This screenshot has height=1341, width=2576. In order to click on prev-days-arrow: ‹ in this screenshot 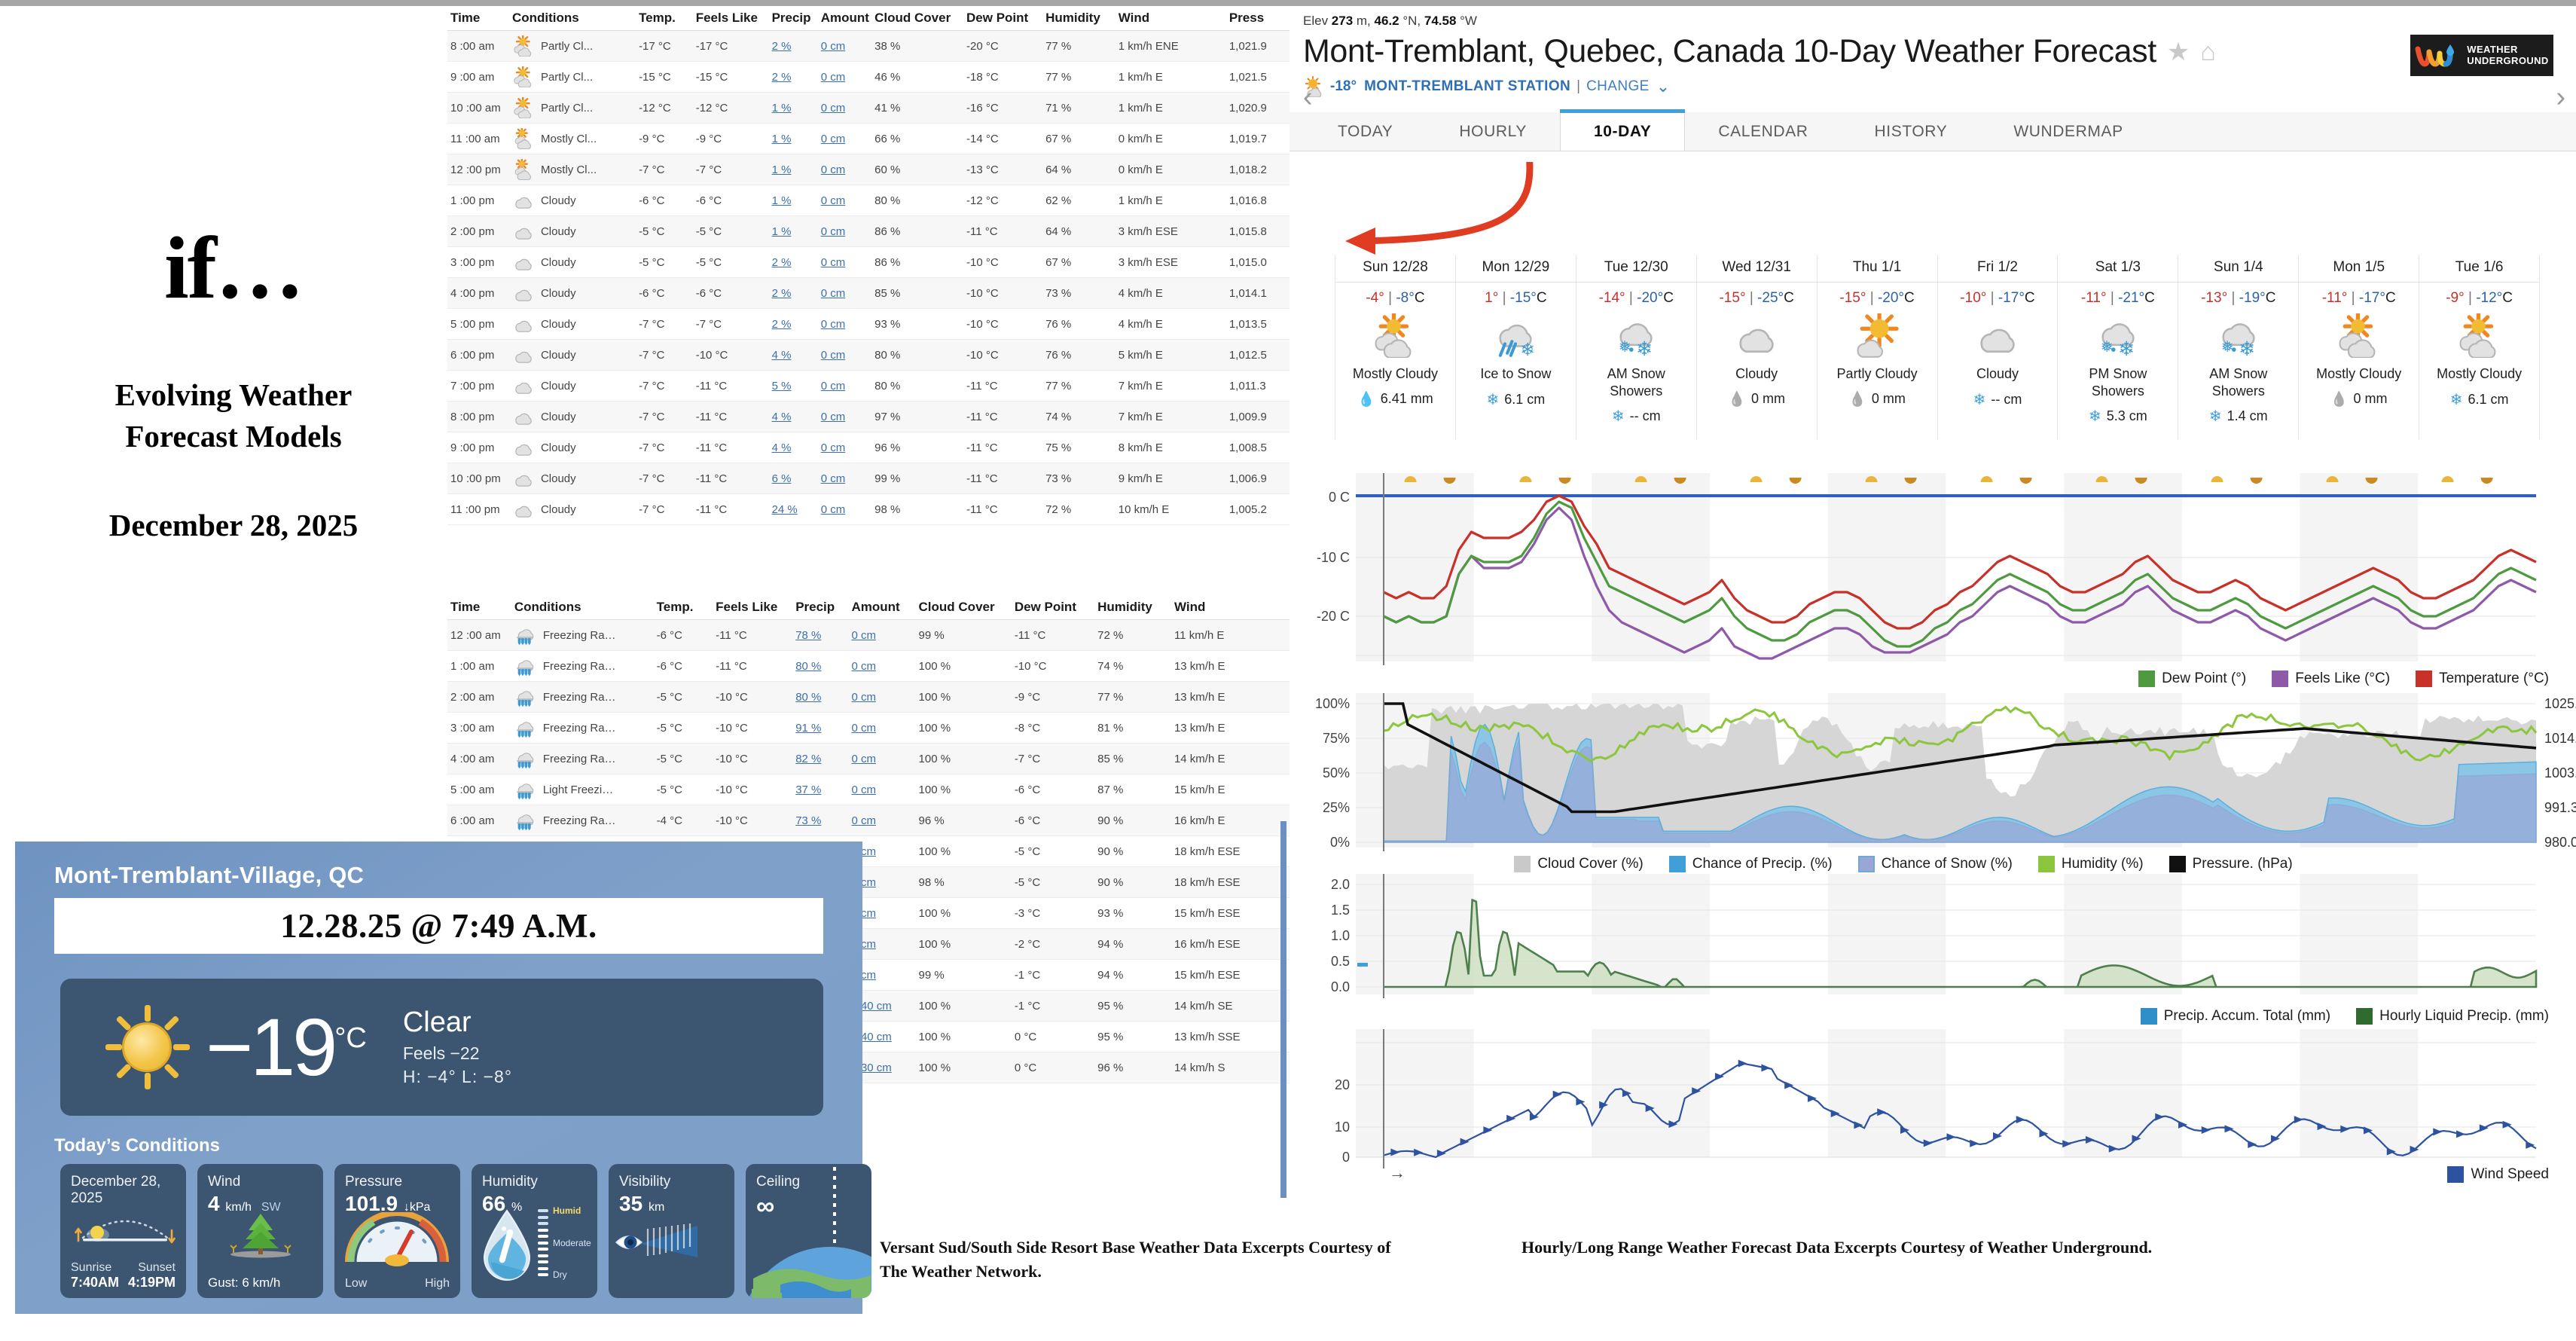, I will do `click(1308, 97)`.